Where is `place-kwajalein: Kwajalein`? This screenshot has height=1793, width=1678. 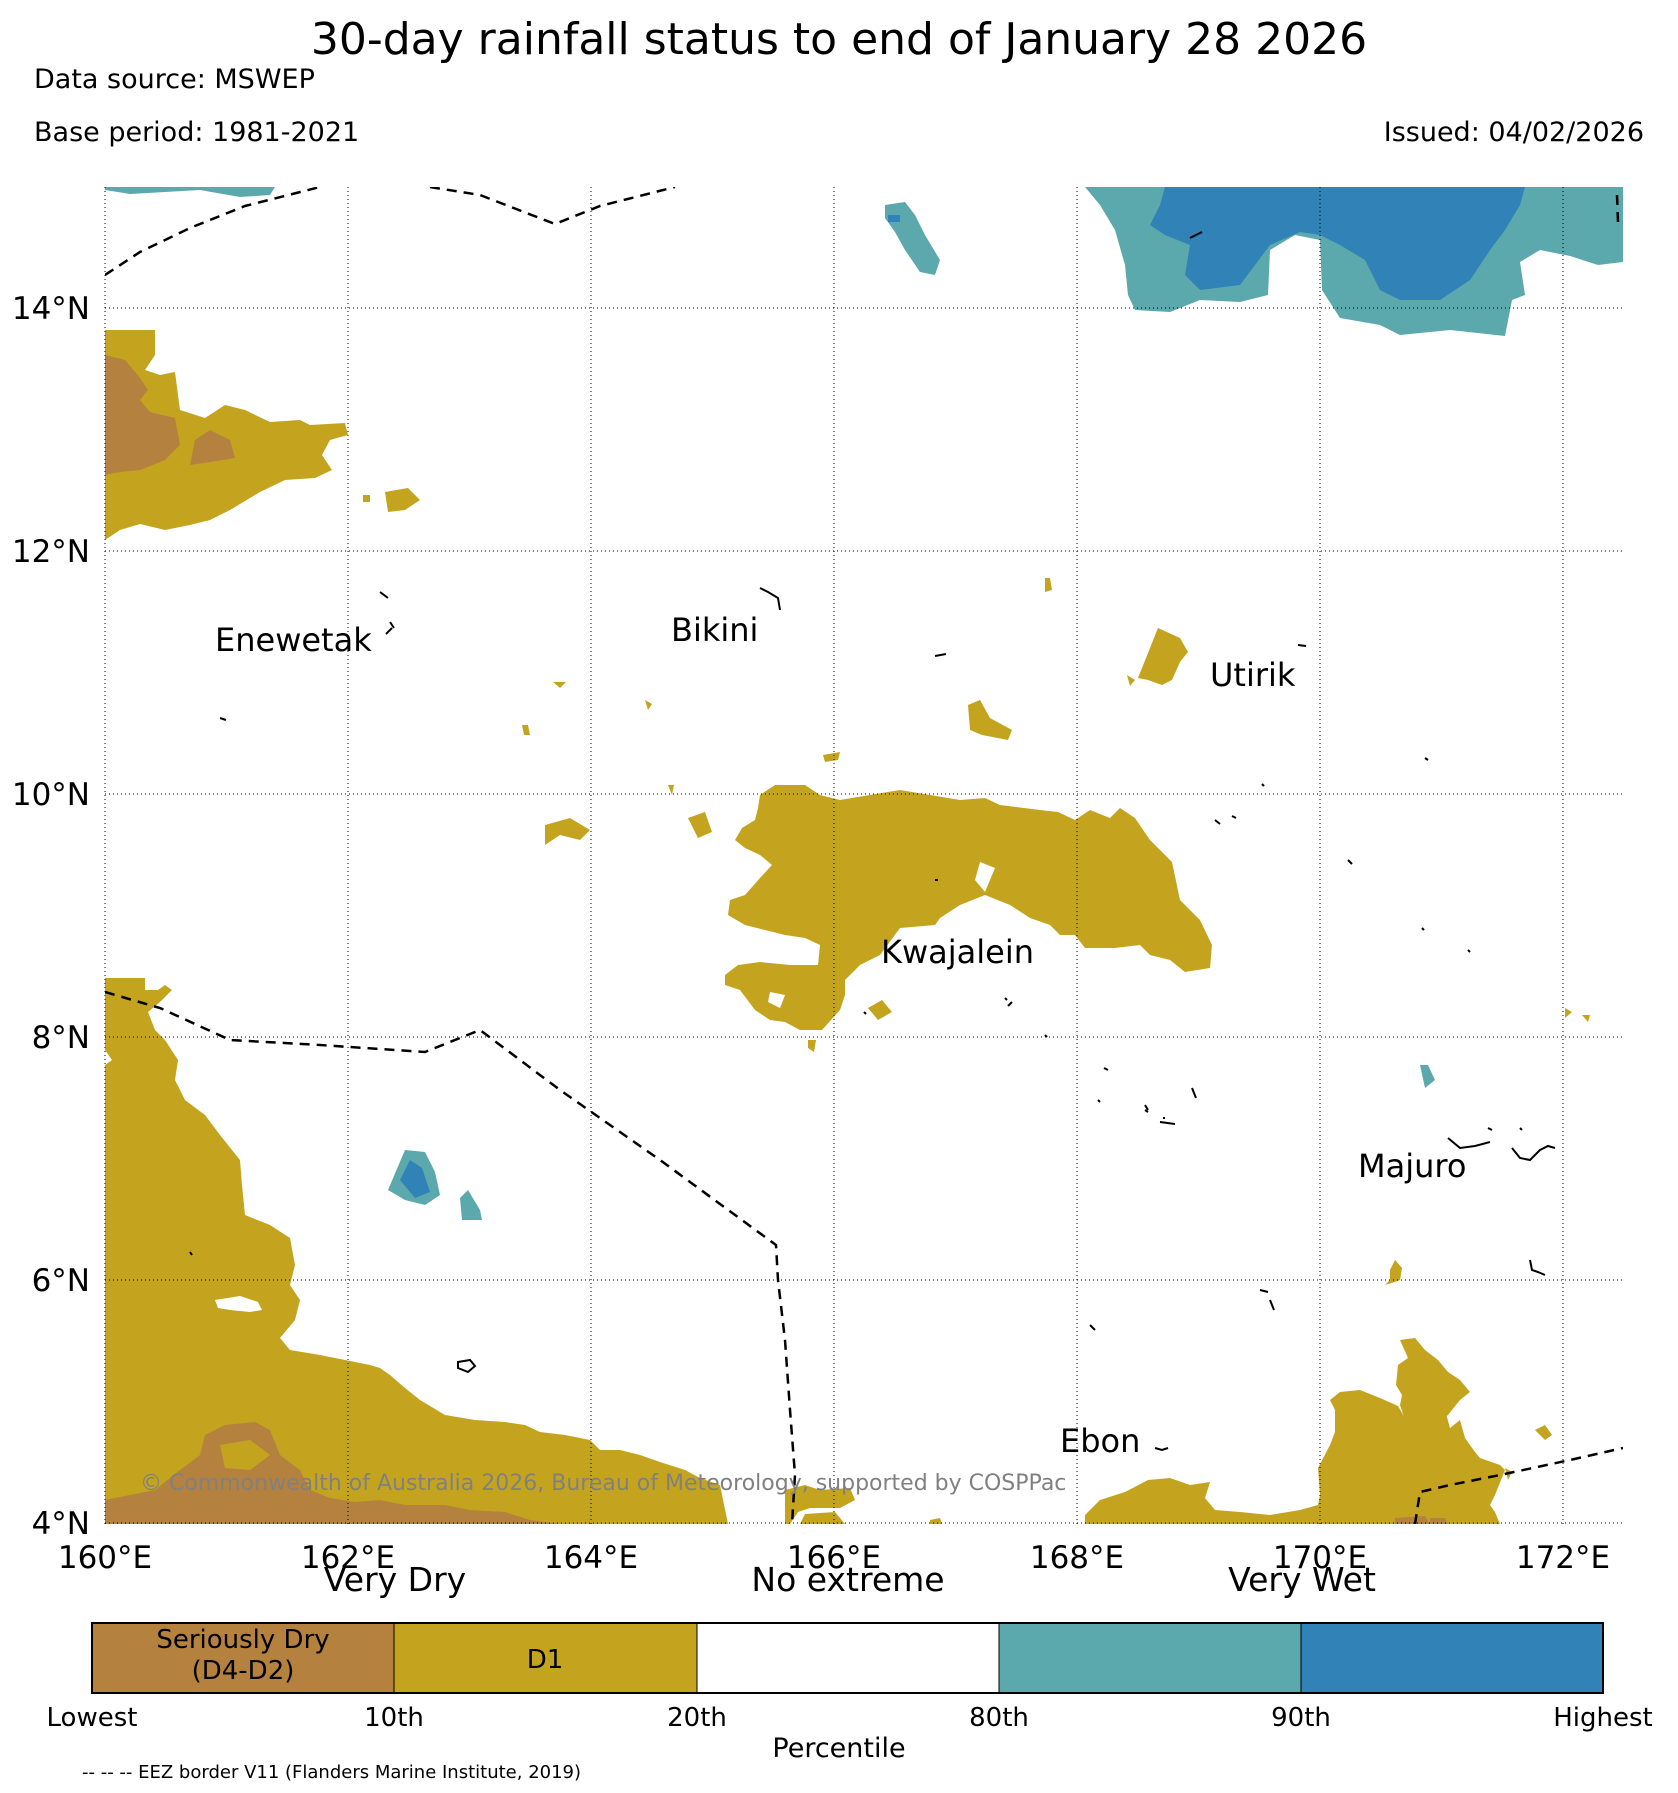
place-kwajalein: Kwajalein is located at coordinates (957, 952).